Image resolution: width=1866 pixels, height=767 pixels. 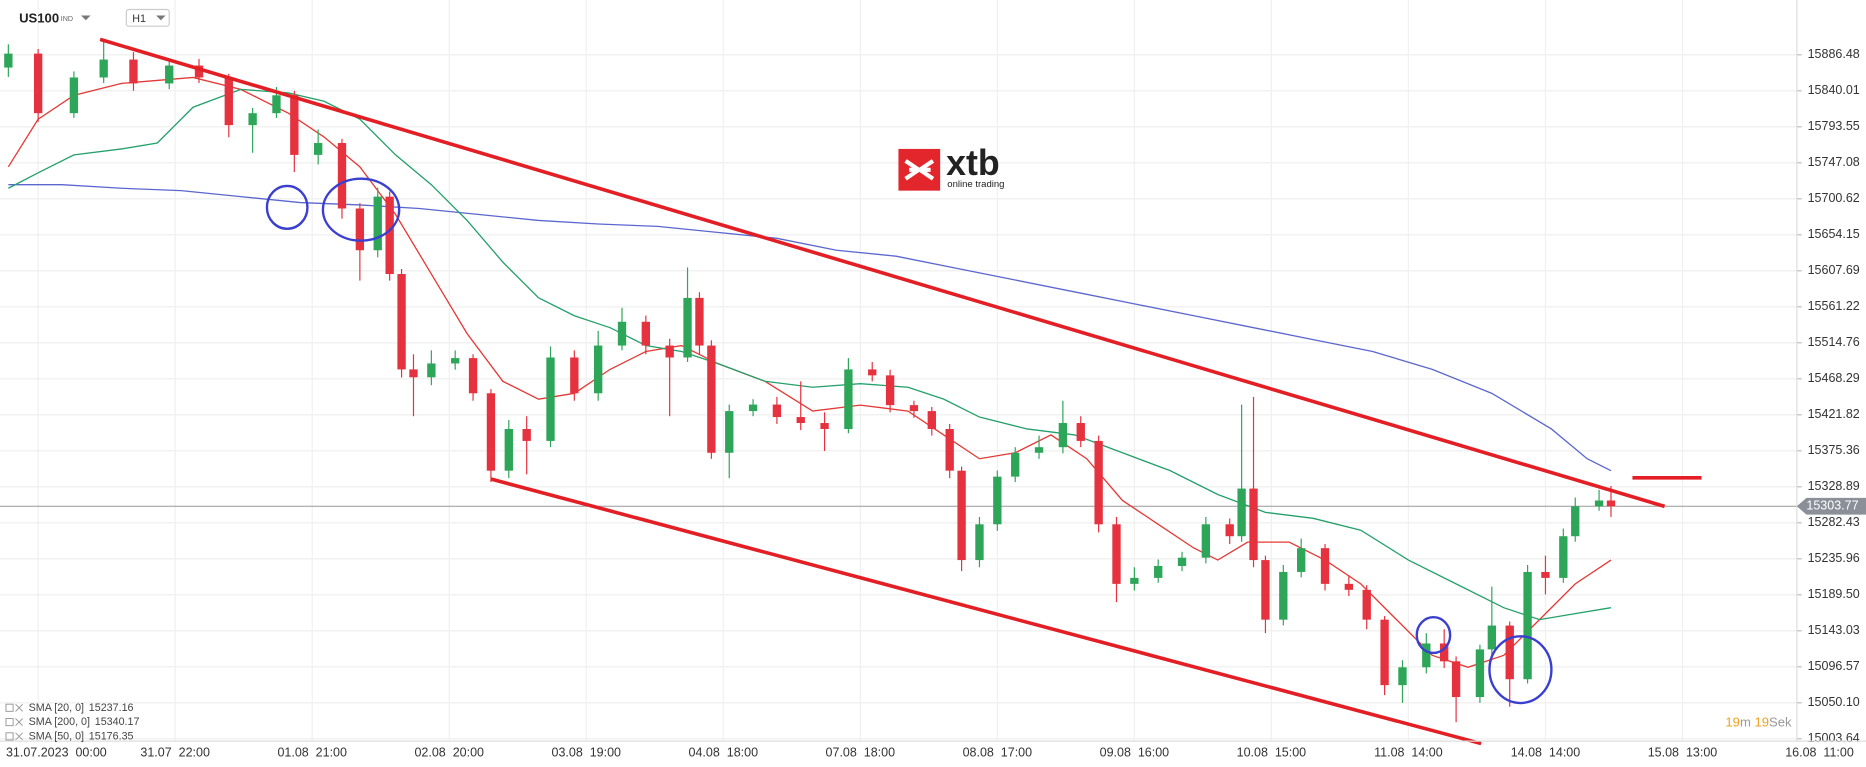 What do you see at coordinates (139, 19) in the screenshot?
I see `timeframe: H1` at bounding box center [139, 19].